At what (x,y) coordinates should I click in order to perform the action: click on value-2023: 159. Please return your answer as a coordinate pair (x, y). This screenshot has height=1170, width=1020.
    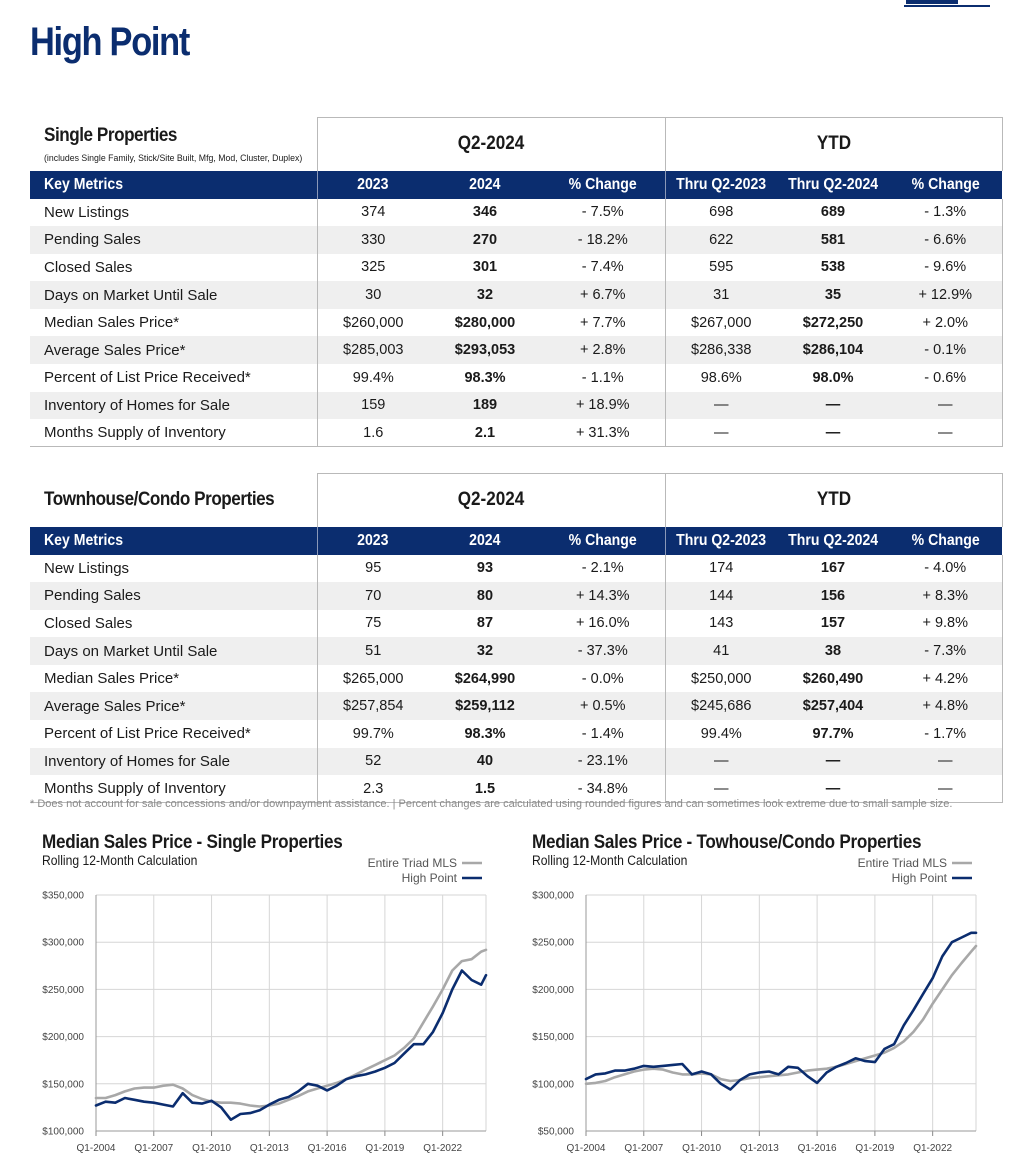
    Looking at the image, I should click on (372, 405).